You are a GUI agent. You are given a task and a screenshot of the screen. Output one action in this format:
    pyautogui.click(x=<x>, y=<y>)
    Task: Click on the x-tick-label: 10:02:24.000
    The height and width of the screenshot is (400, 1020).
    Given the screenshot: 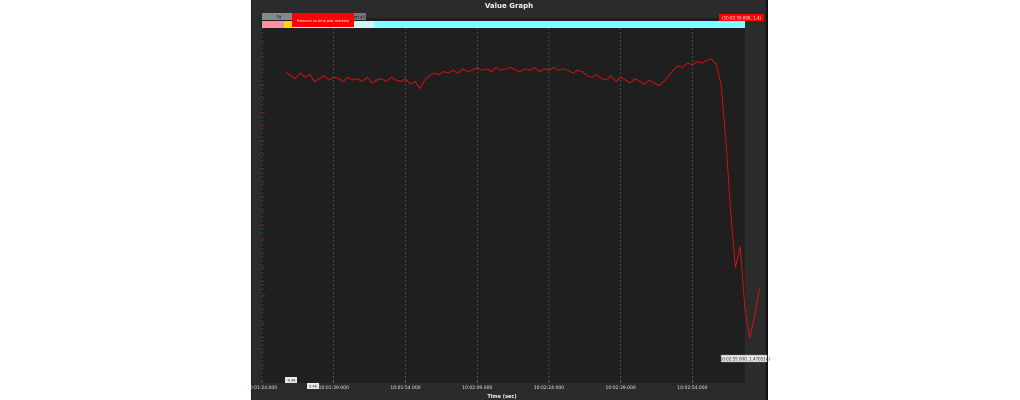 What is the action you would take?
    pyautogui.click(x=549, y=388)
    